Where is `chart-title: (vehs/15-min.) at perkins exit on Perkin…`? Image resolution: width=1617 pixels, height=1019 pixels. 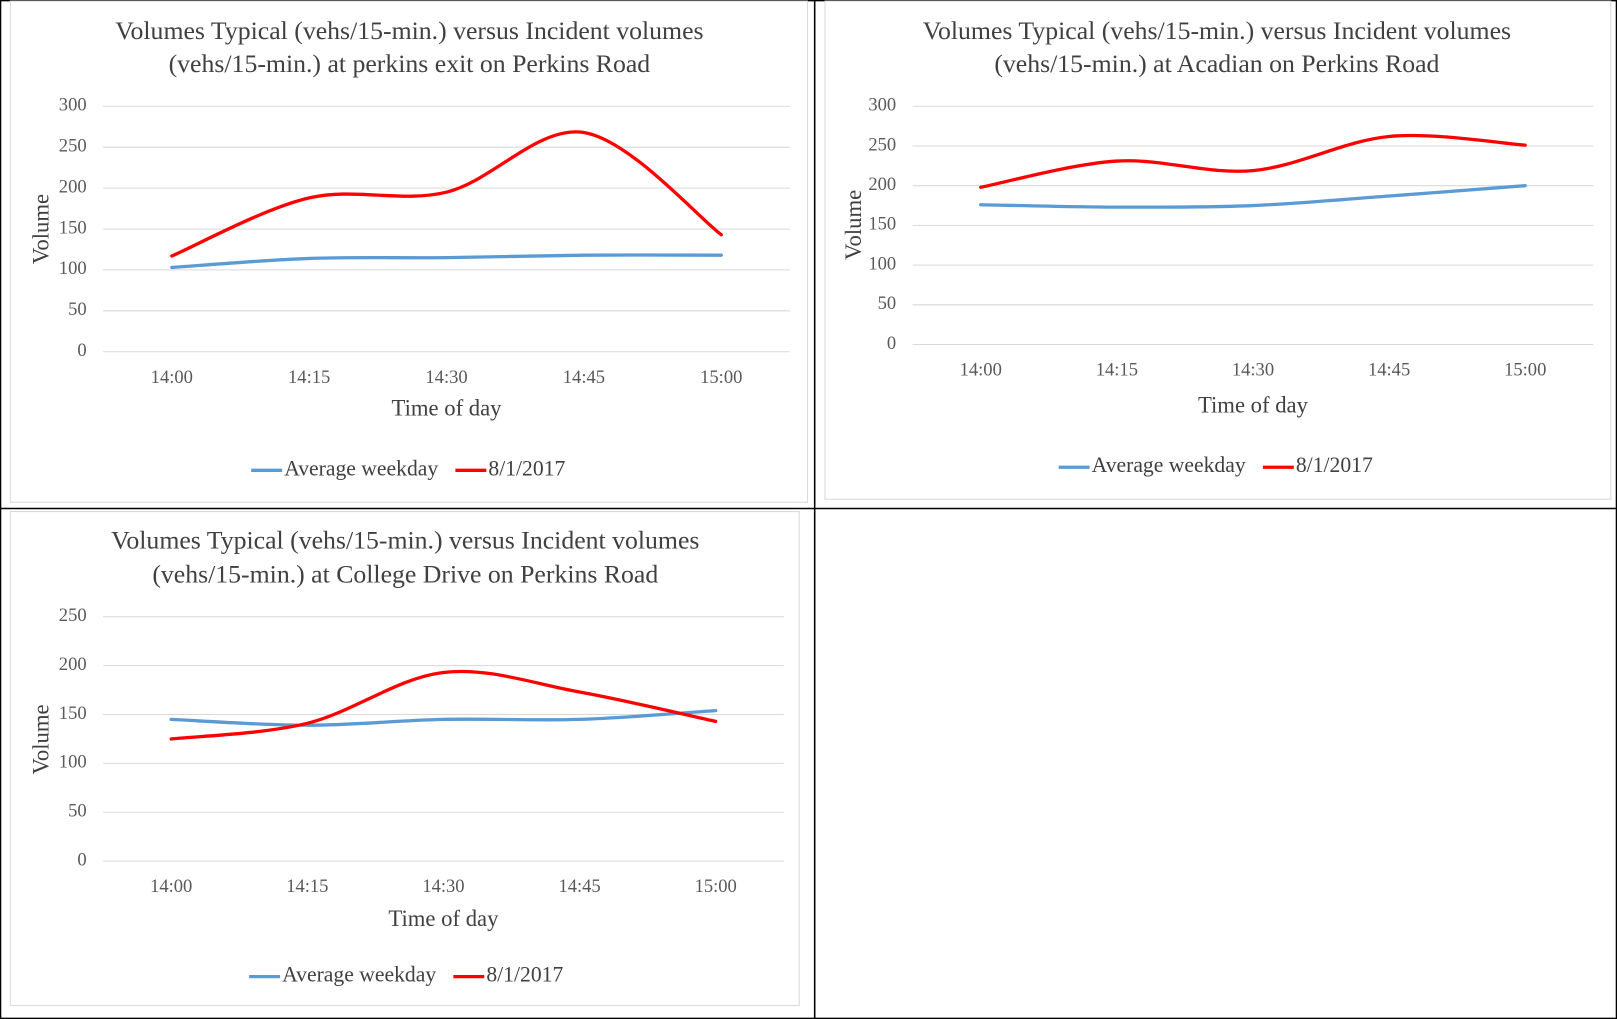
chart-title: (vehs/15-min.) at perkins exit on Perkin… is located at coordinates (410, 63).